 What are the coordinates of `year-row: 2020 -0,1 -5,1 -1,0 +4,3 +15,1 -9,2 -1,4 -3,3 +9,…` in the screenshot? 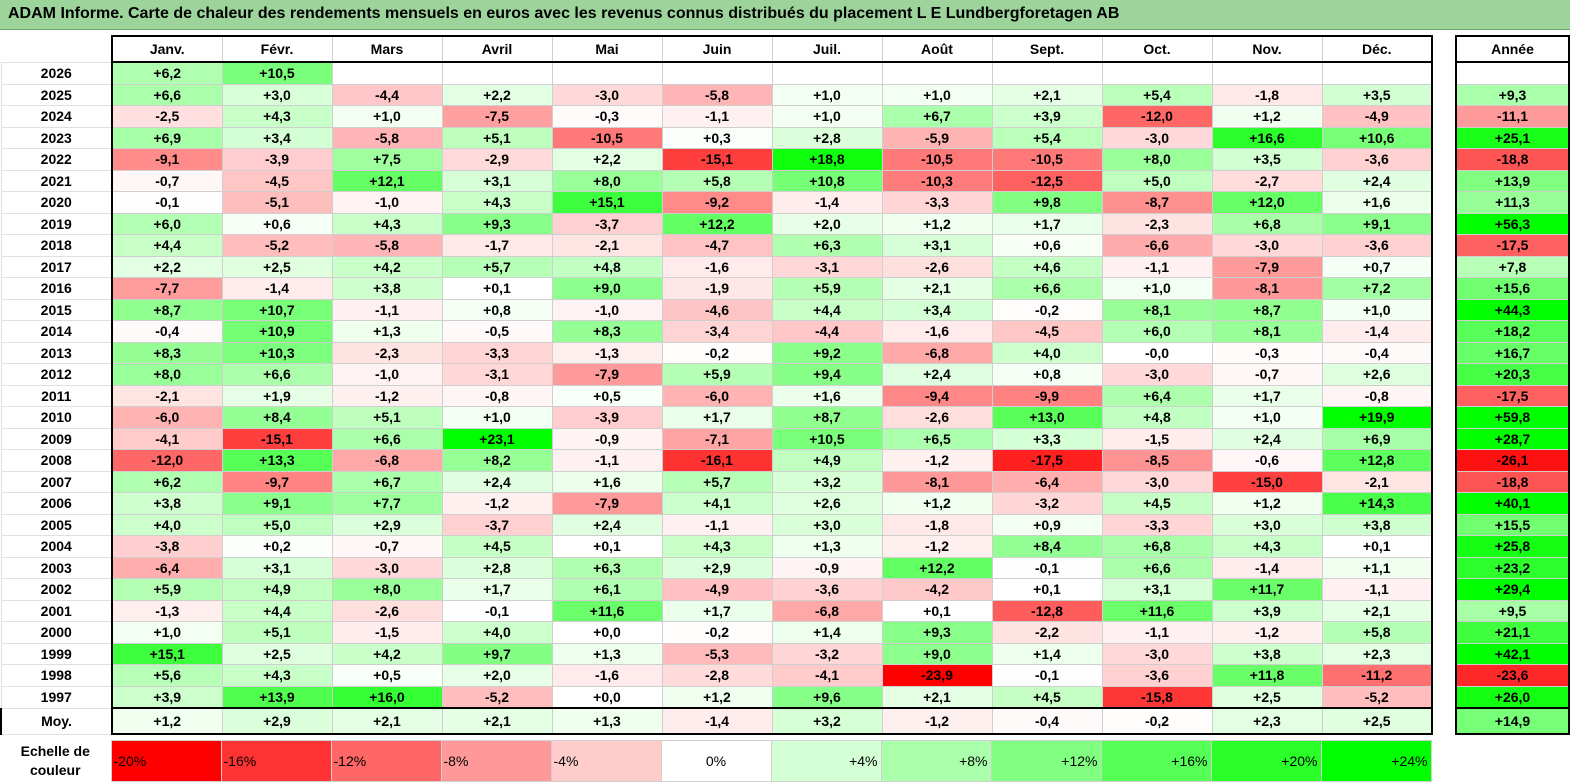 It's located at (785, 202).